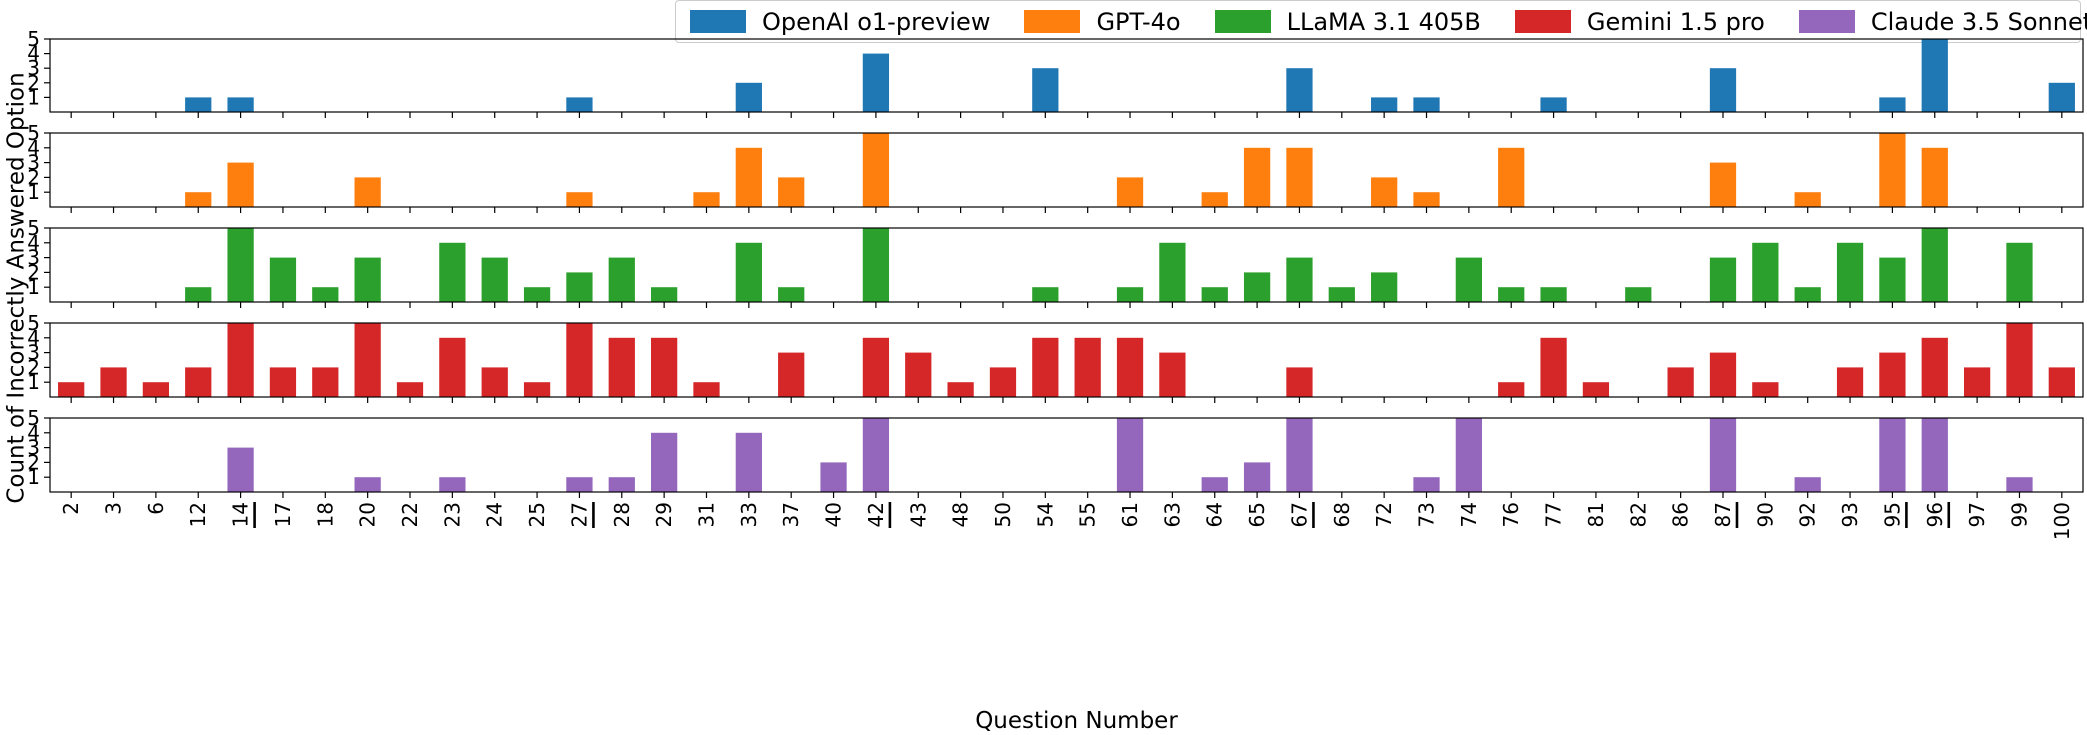  What do you see at coordinates (834, 514) in the screenshot?
I see `x-tick-label: 40` at bounding box center [834, 514].